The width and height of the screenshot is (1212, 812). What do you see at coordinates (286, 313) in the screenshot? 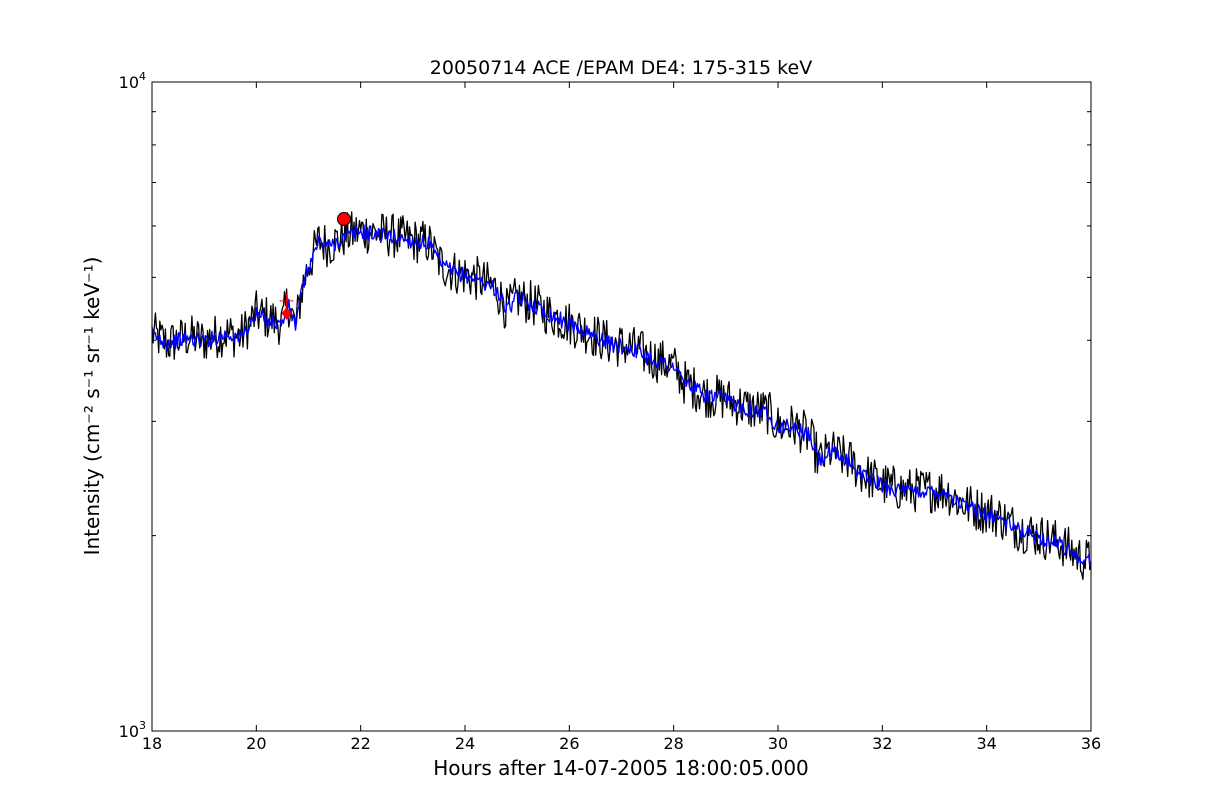
I see `onset-marker` at bounding box center [286, 313].